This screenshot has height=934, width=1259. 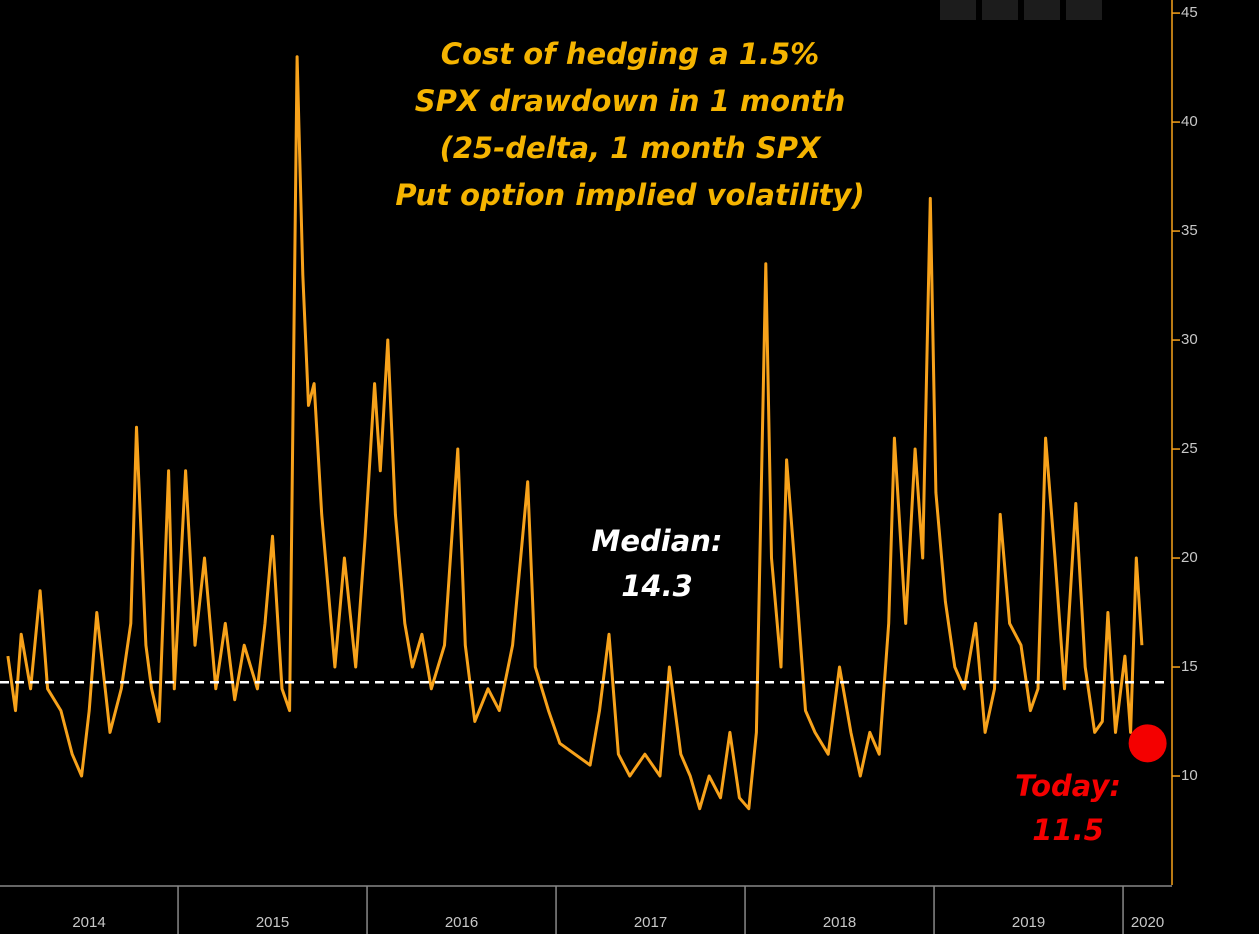 What do you see at coordinates (629, 195) in the screenshot?
I see `chart-title: Put option implied volatility)` at bounding box center [629, 195].